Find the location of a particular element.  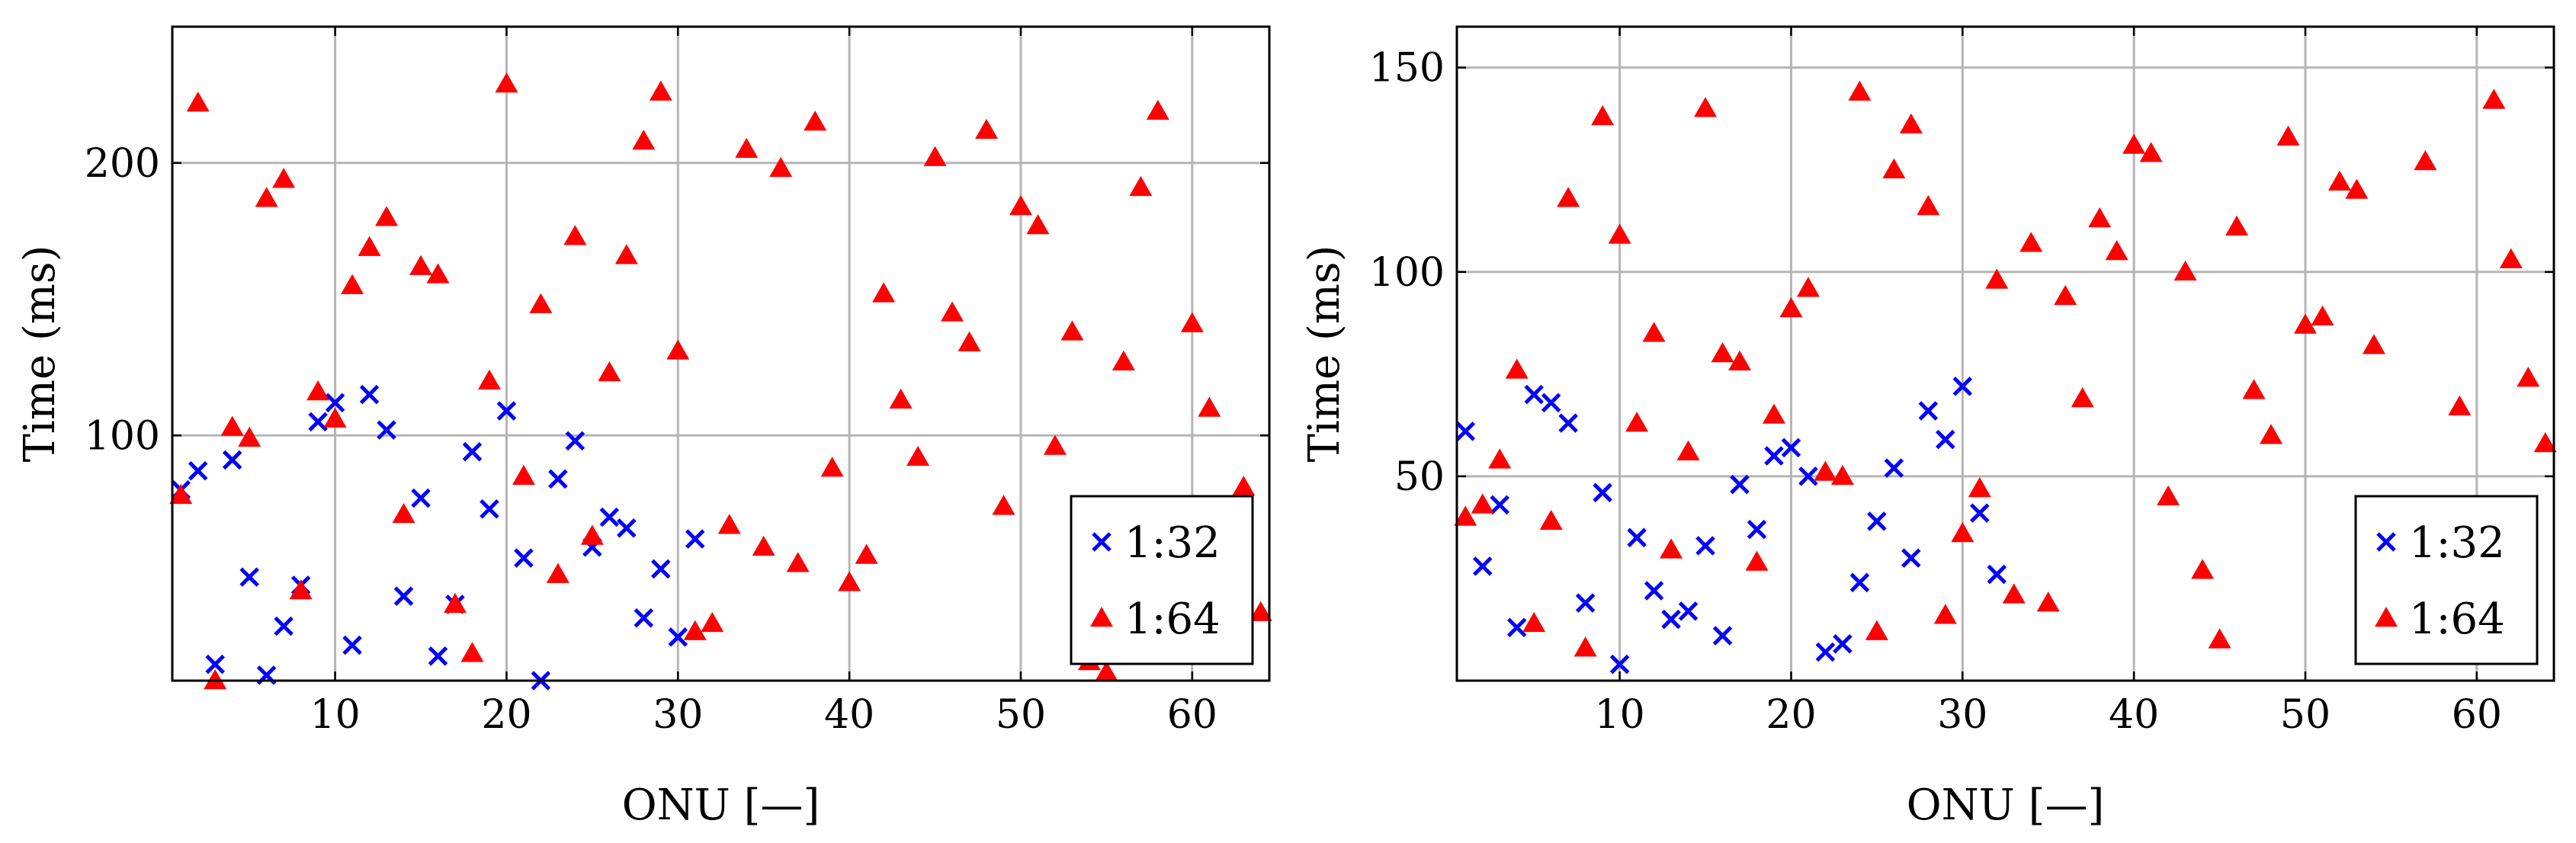

legend-label-1-64: 1:64 is located at coordinates (2457, 619).